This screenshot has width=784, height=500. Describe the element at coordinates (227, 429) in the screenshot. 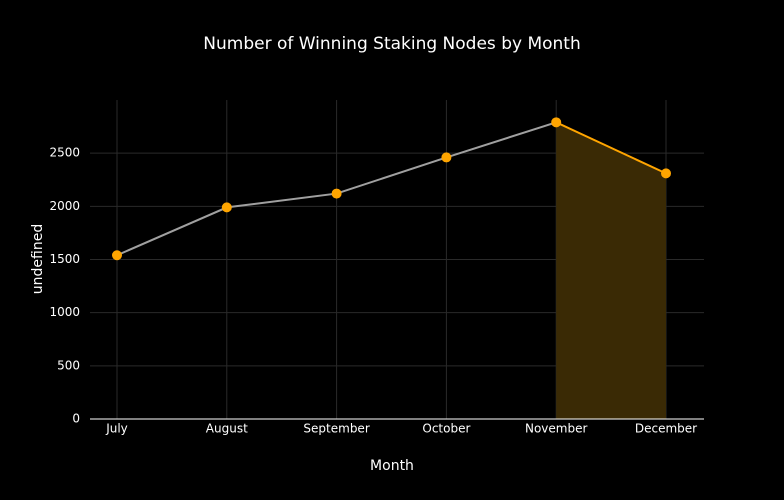

I see `x-tick-label: August` at that location.